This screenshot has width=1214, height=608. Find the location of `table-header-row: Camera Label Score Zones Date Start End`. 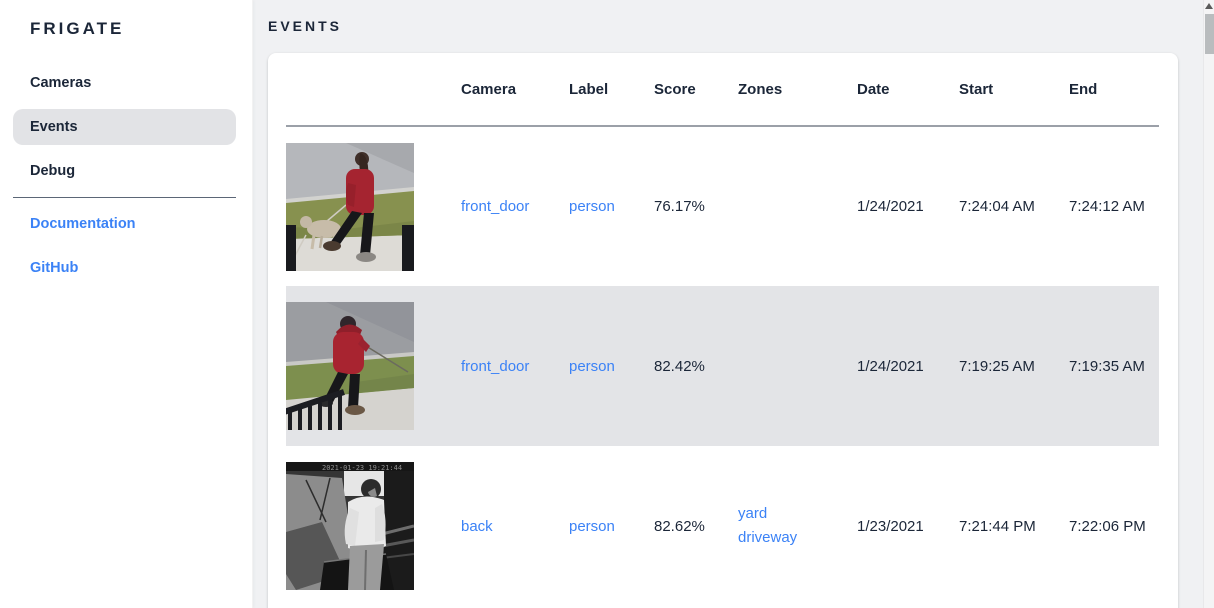

table-header-row: Camera Label Score Zones Date Start End is located at coordinates (722, 90).